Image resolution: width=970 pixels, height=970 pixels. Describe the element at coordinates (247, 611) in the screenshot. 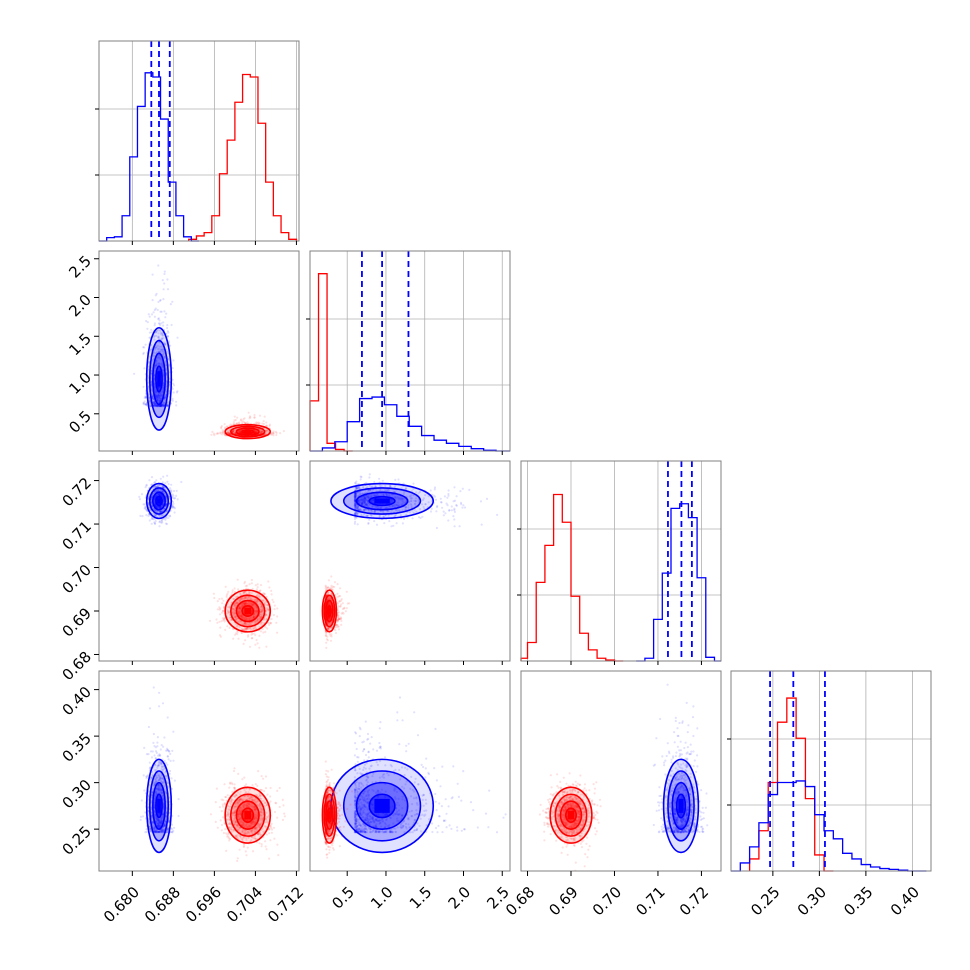

I see `contour-line` at that location.